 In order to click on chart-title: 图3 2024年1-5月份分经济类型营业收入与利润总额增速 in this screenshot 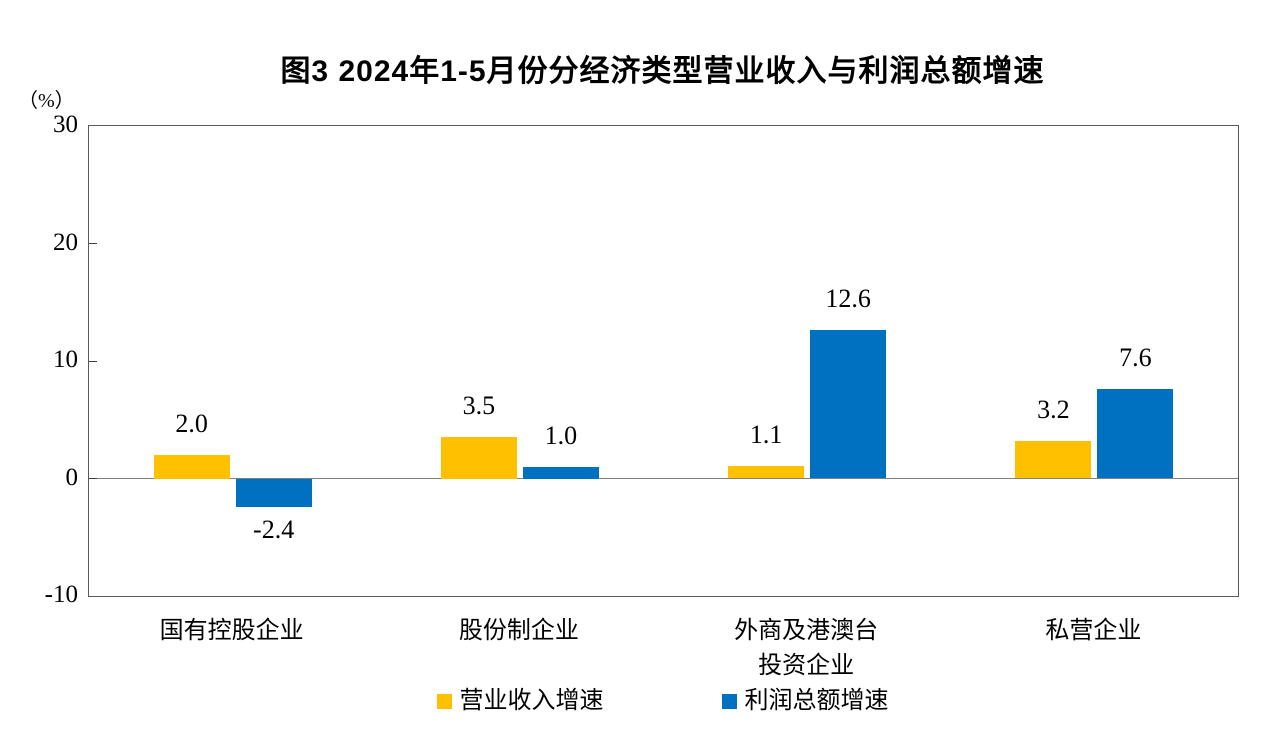, I will do `click(662, 71)`.